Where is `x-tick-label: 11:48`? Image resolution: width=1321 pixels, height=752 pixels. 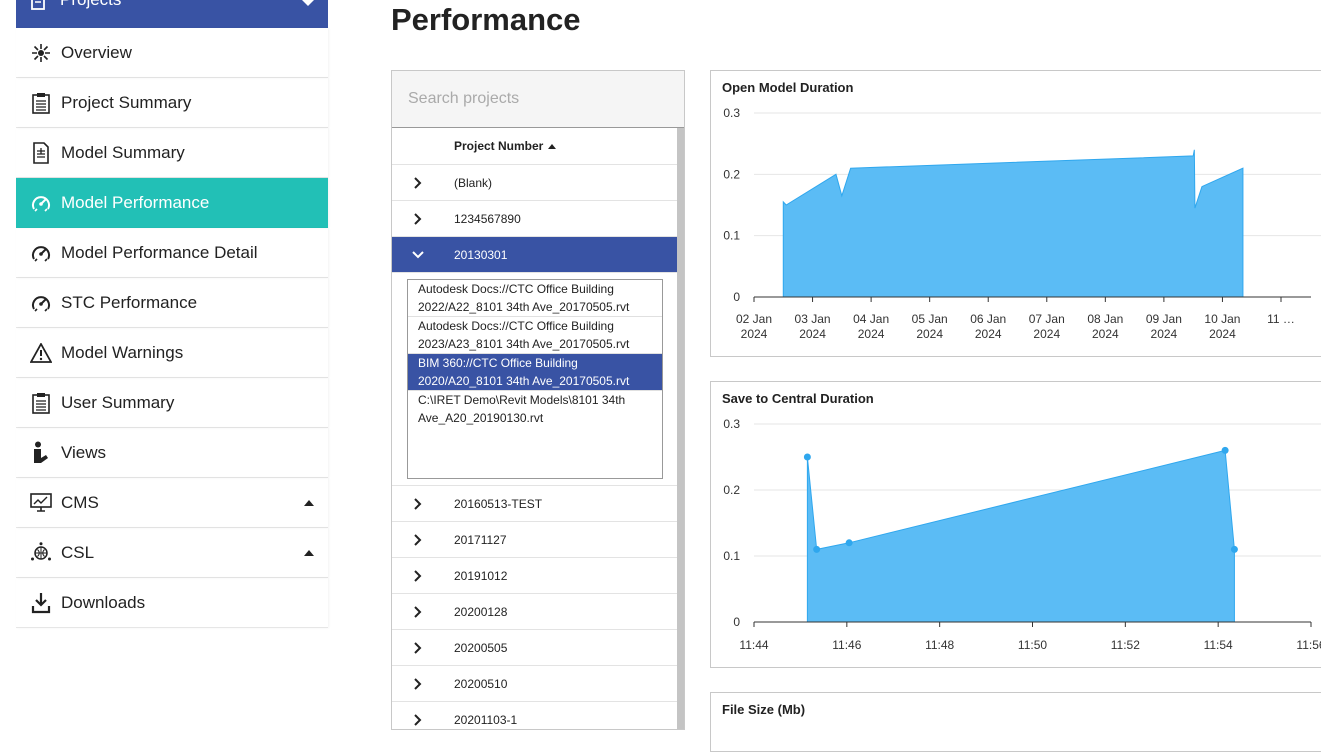 x-tick-label: 11:48 is located at coordinates (939, 645).